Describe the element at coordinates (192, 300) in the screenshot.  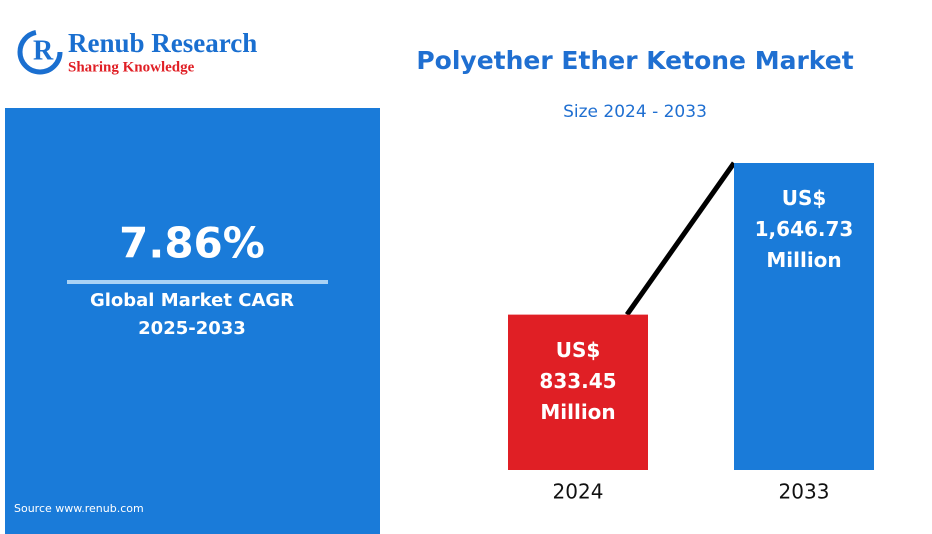
I see `cagr-label: Global Market CAGR` at that location.